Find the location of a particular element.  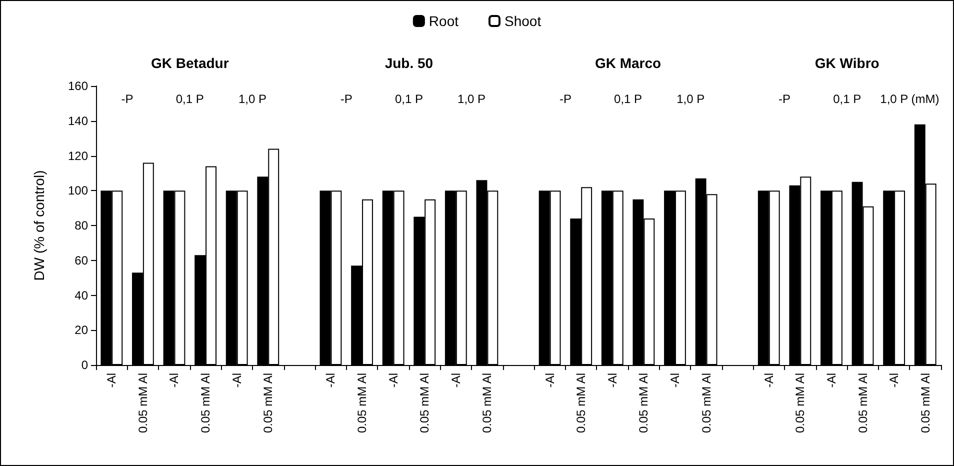

y-tick-label: 60 is located at coordinates (81, 260).